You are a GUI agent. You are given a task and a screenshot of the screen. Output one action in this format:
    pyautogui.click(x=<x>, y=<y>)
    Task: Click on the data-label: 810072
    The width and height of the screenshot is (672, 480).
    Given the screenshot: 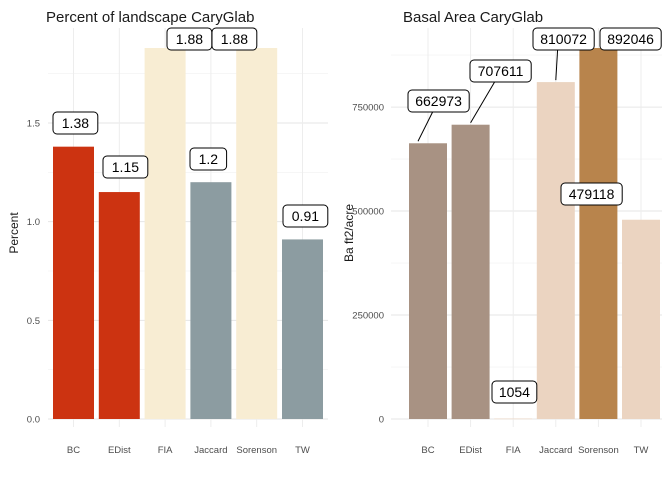 What is the action you would take?
    pyautogui.click(x=563, y=39)
    